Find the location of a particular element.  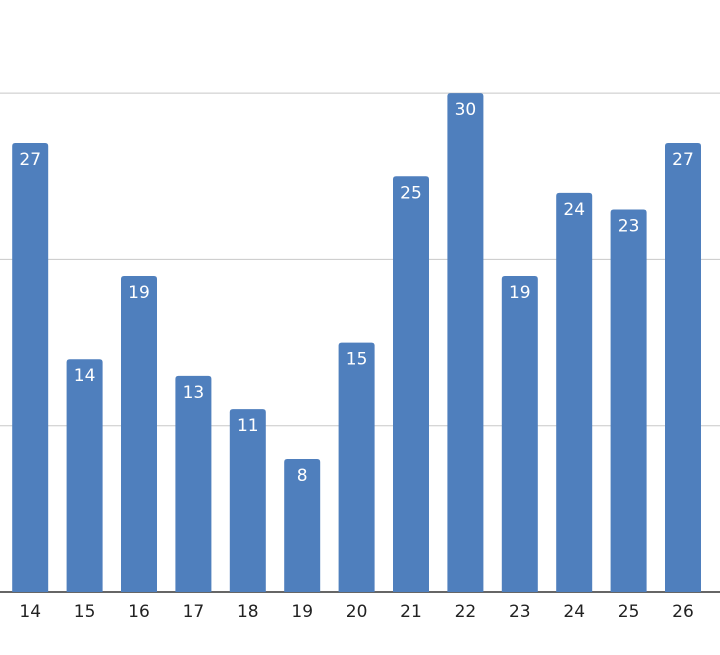

value-label: 14 is located at coordinates (85, 376).